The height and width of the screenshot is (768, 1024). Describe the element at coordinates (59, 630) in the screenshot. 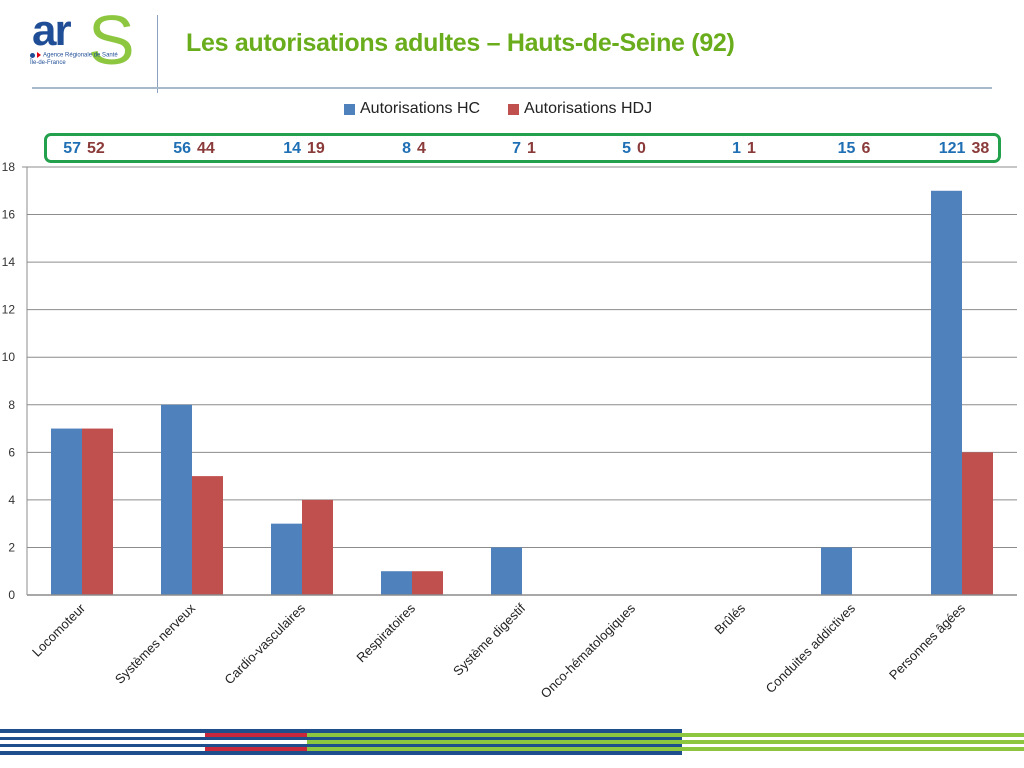

I see `x-tick-label: Locomoteur` at that location.